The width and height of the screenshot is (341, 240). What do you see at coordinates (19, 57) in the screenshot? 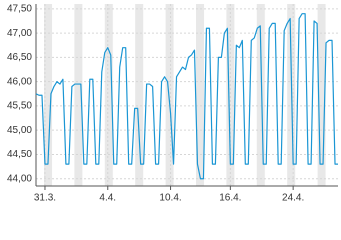
I see `y-tick-label: 46,50` at bounding box center [19, 57].